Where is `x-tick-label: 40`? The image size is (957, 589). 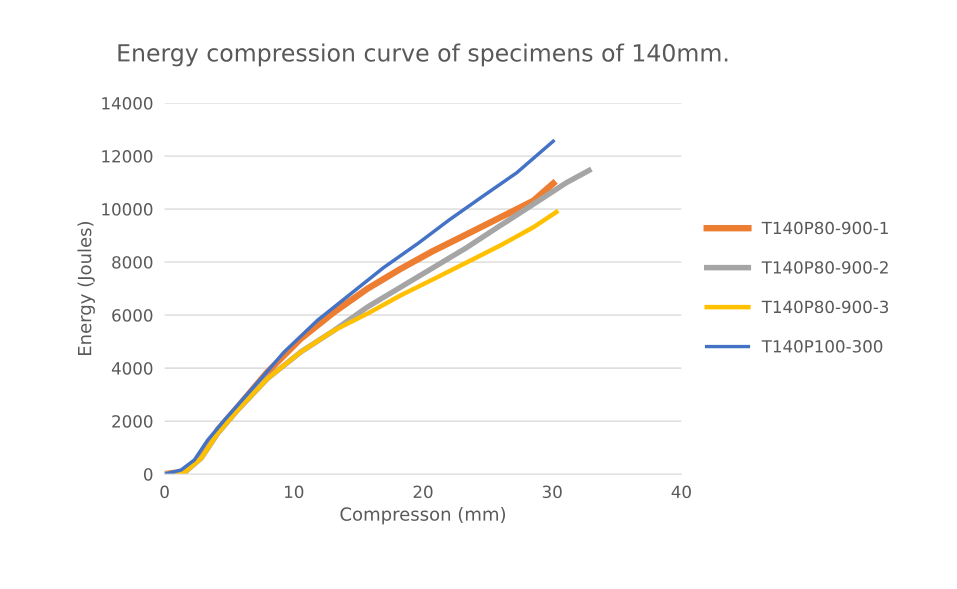
x-tick-label: 40 is located at coordinates (681, 492).